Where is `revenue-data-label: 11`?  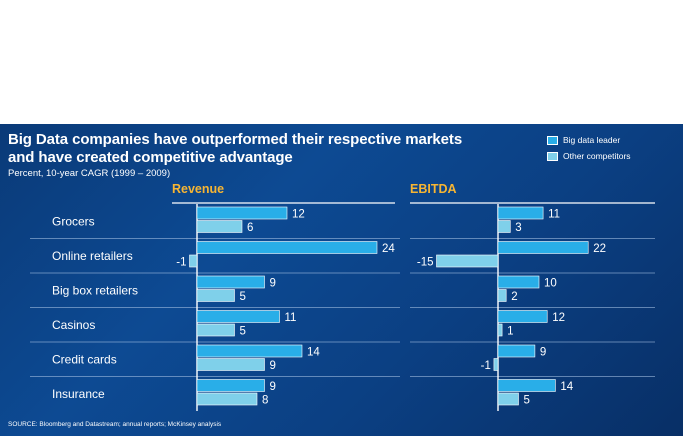 revenue-data-label: 11 is located at coordinates (291, 318).